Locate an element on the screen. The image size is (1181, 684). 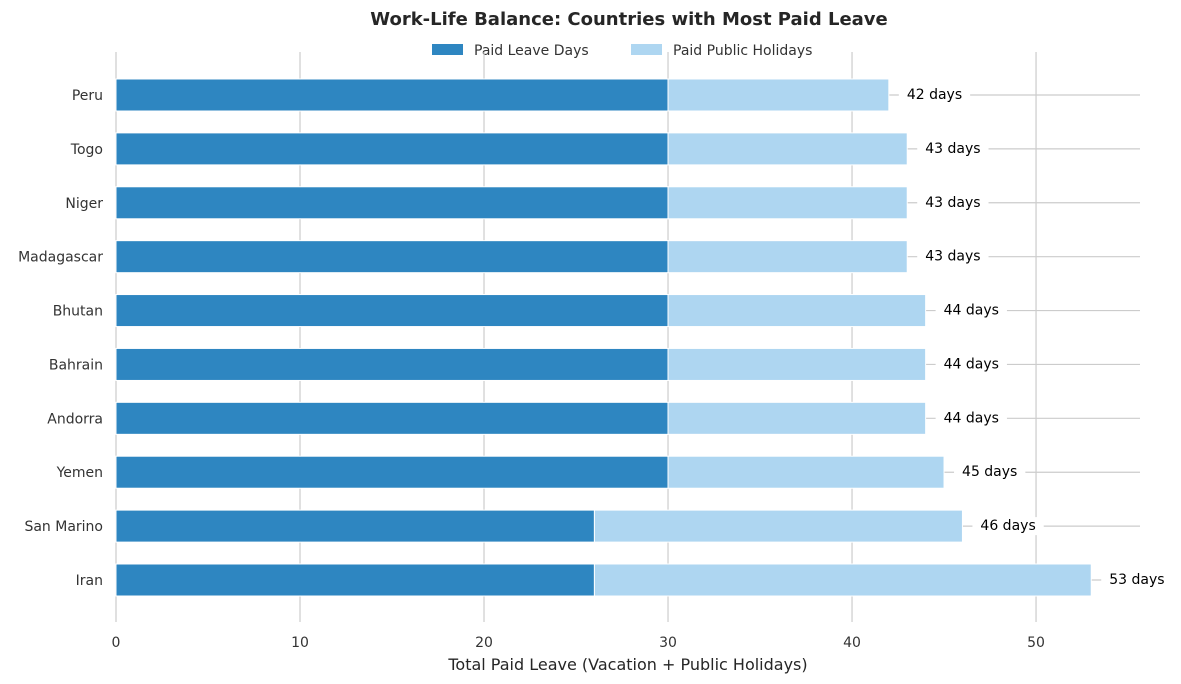
y-tick-label: Iran is located at coordinates (89, 581).